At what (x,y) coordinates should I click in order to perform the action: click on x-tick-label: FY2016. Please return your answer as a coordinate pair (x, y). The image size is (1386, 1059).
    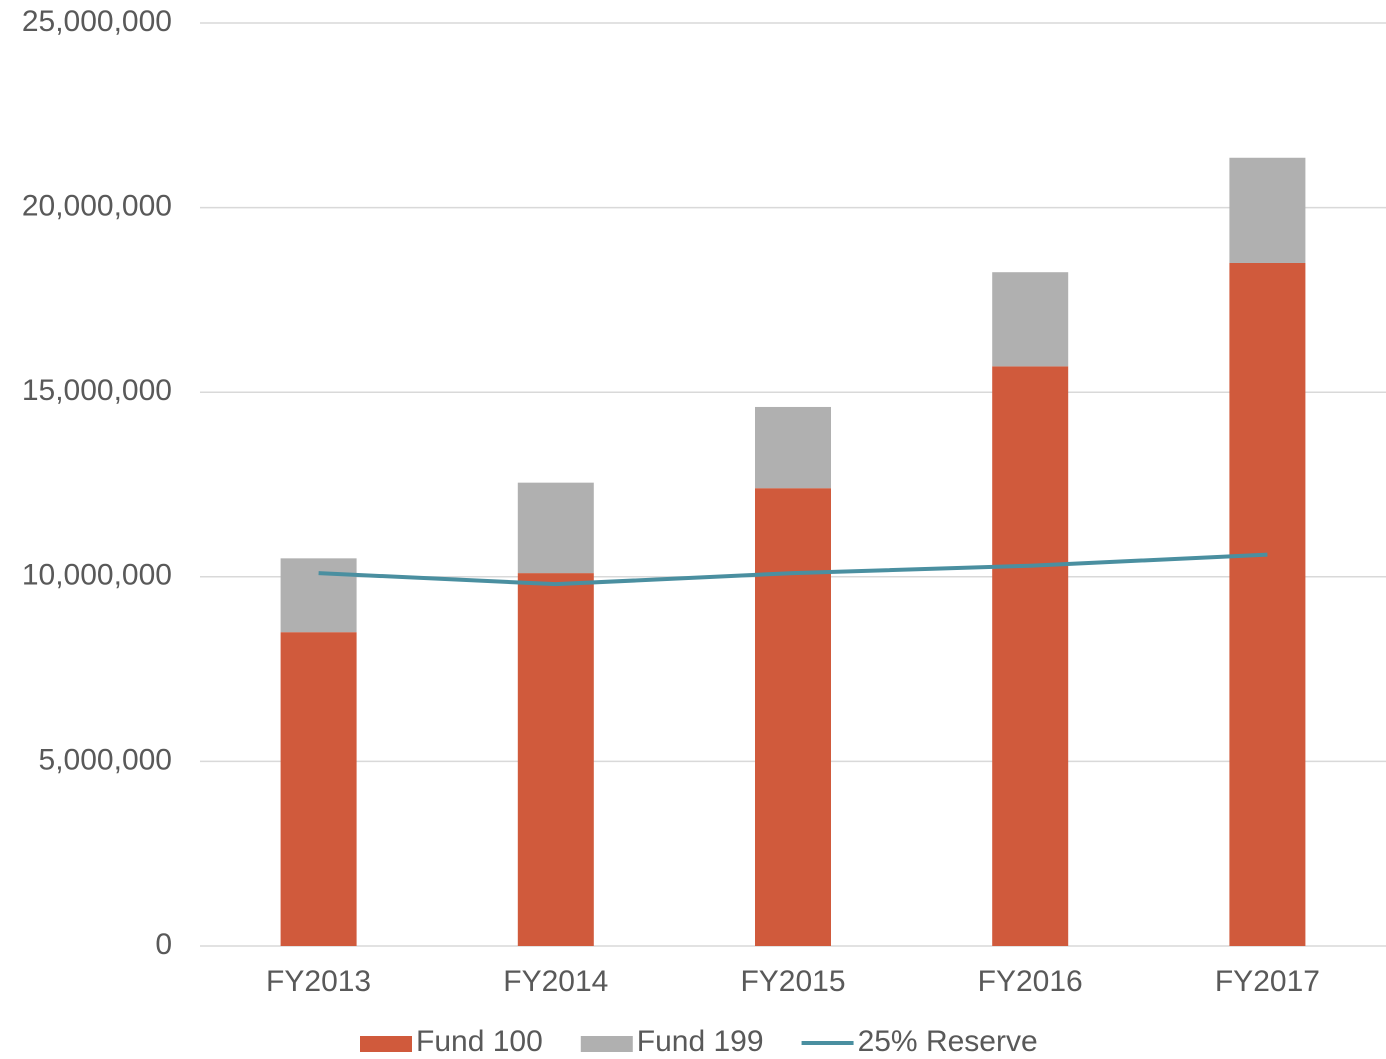
    Looking at the image, I should click on (1030, 981).